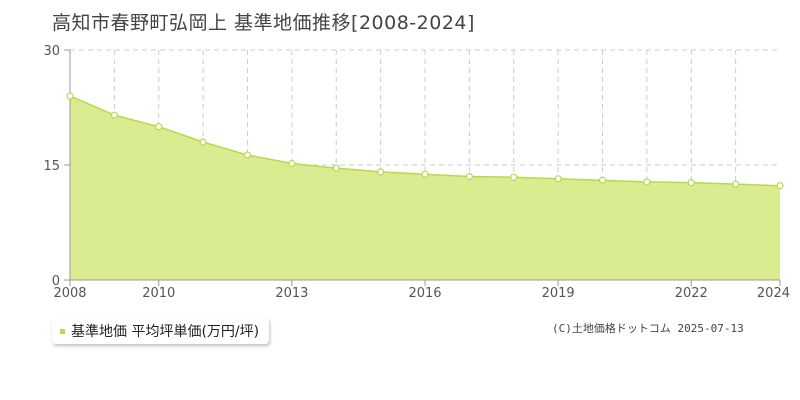 The width and height of the screenshot is (800, 400). Describe the element at coordinates (773, 293) in the screenshot. I see `x-tick-label: 2024` at that location.